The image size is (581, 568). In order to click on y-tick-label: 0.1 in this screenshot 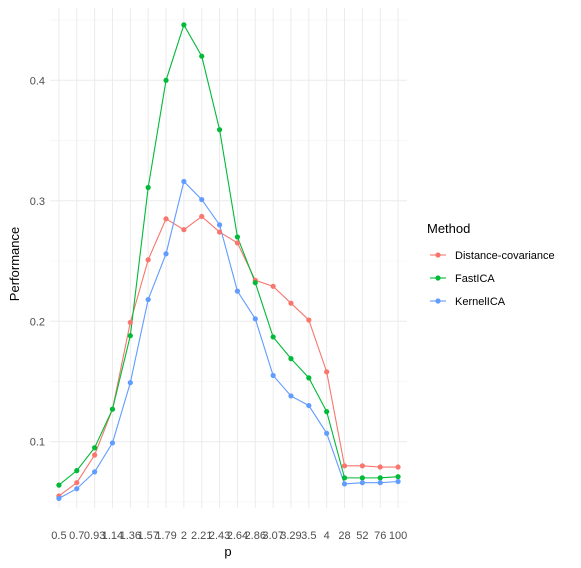, I will do `click(37, 443)`.